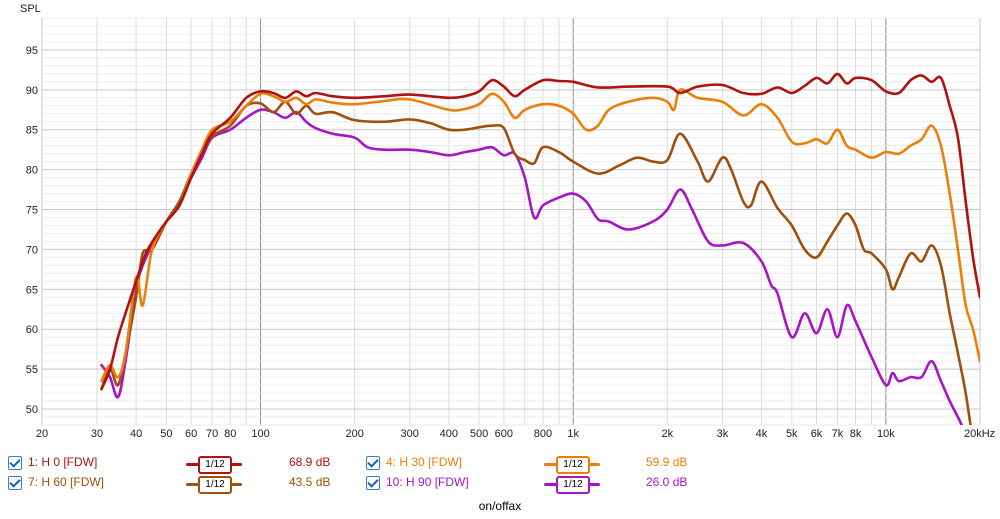  Describe the element at coordinates (15, 483) in the screenshot. I see `checkbox-h60` at that location.